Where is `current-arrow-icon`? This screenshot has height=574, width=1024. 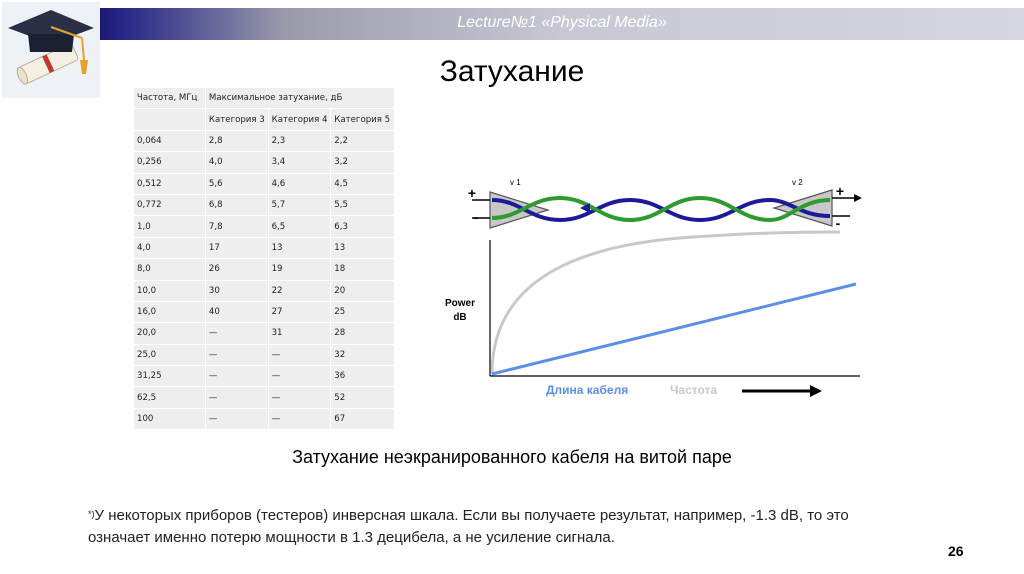
current-arrow-icon is located at coordinates (585, 208).